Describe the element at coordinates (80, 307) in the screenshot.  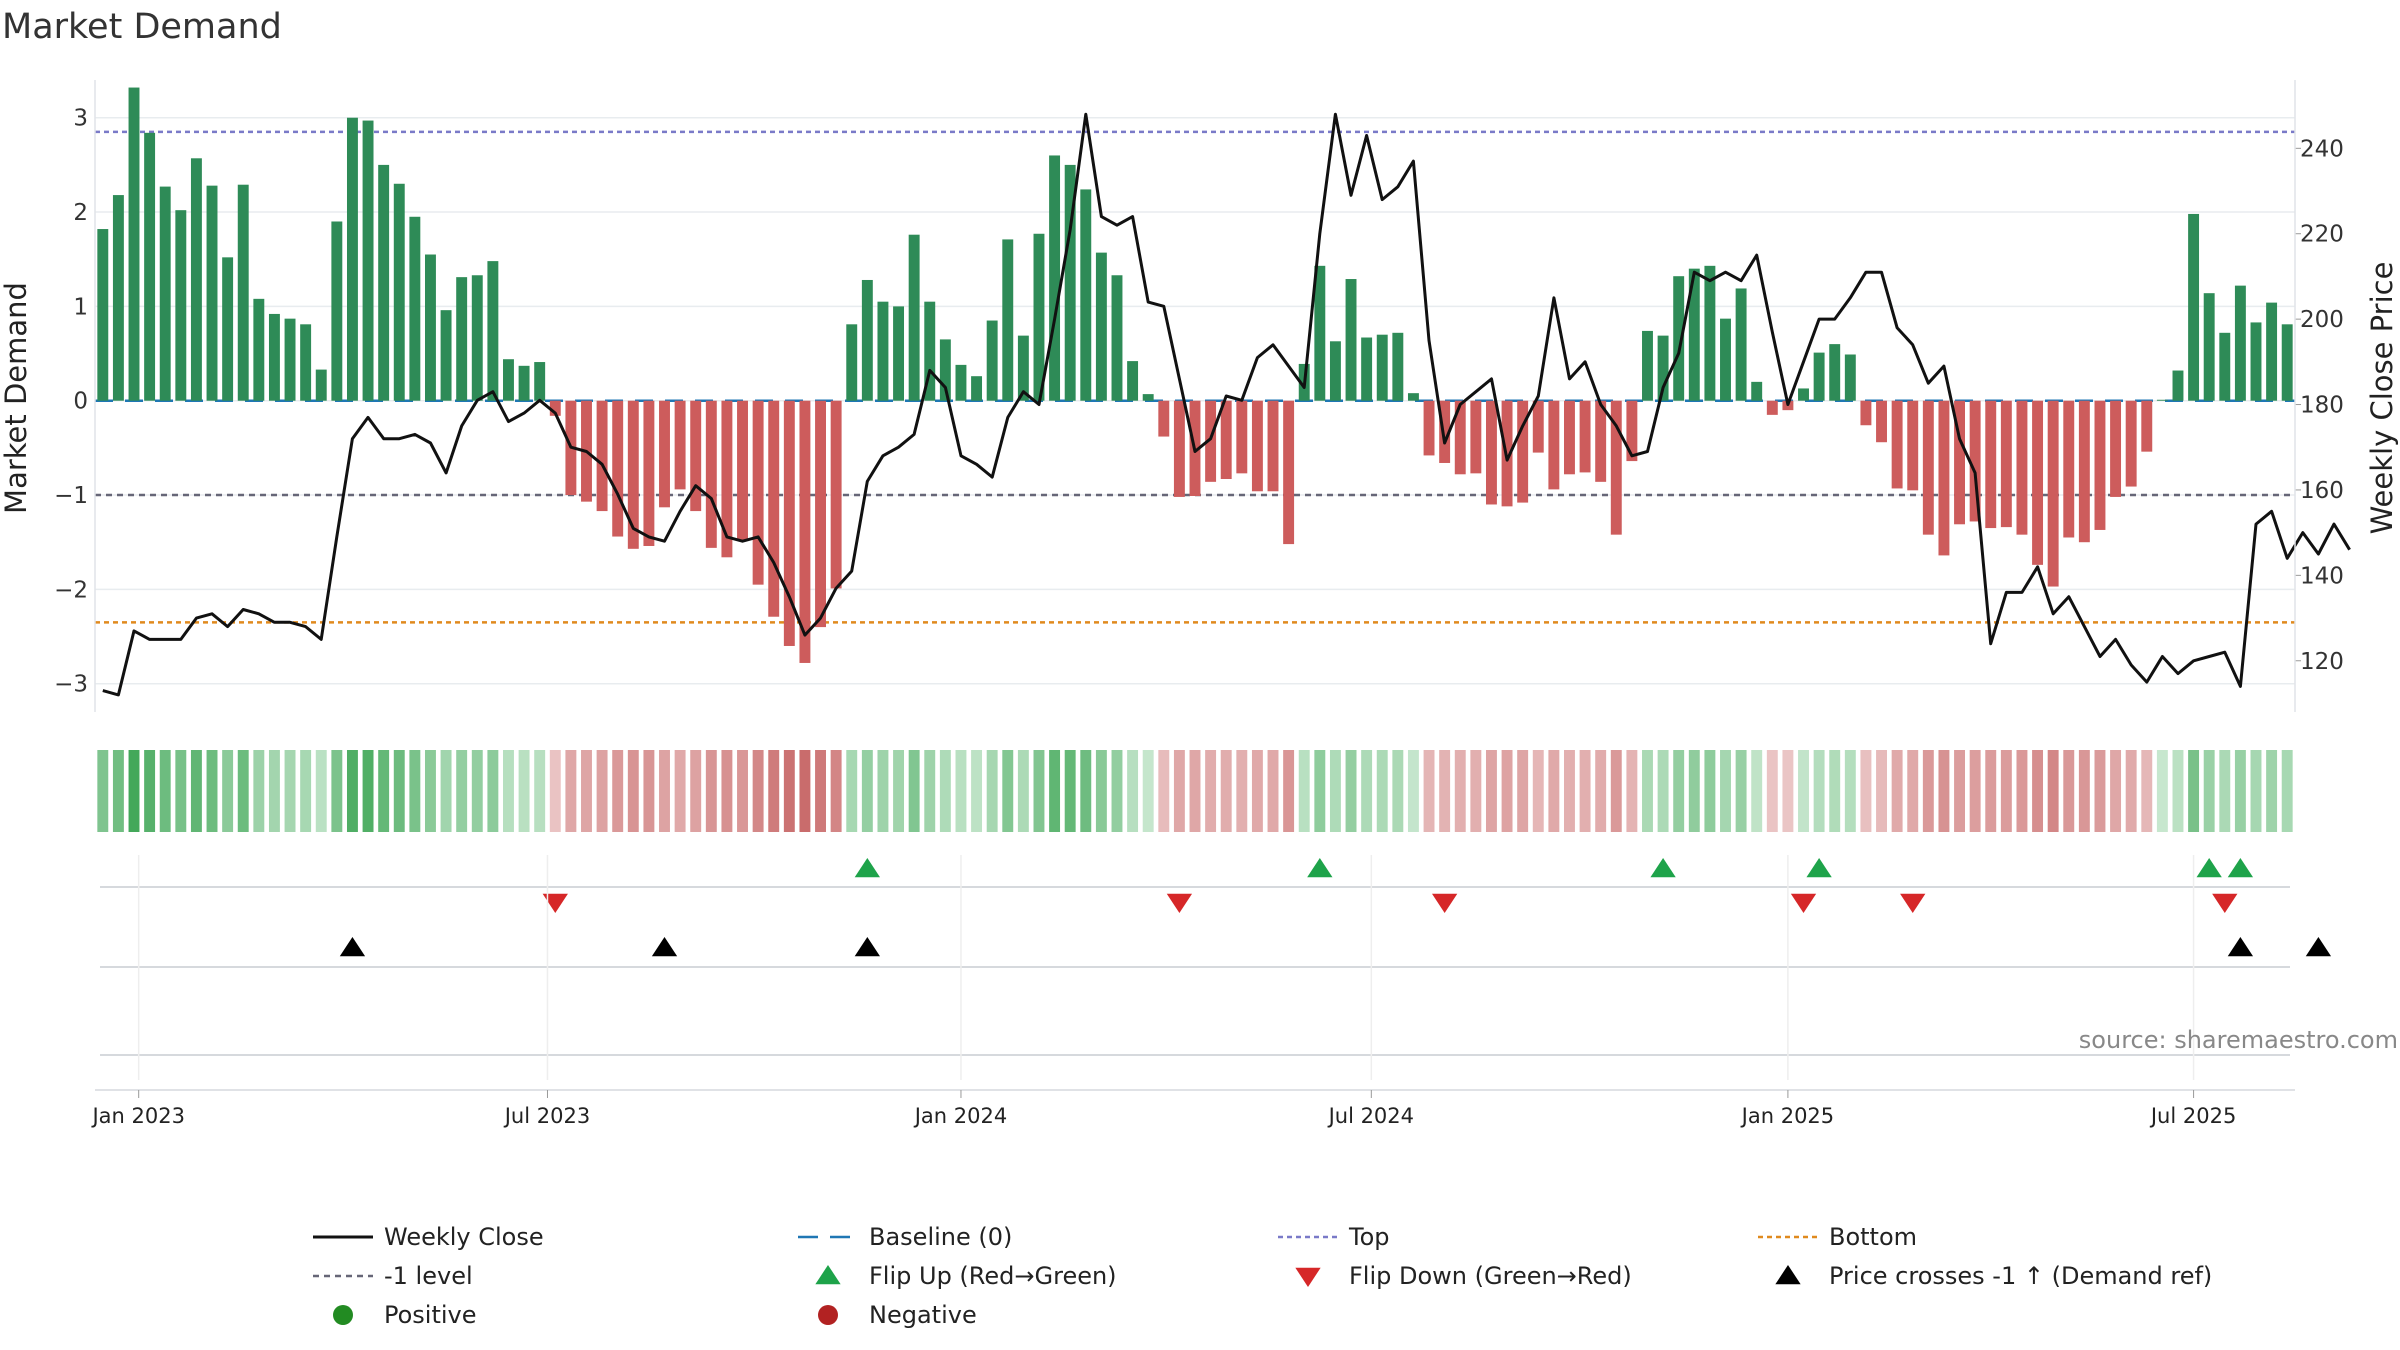
I see `y-left-tick-label: 1` at that location.